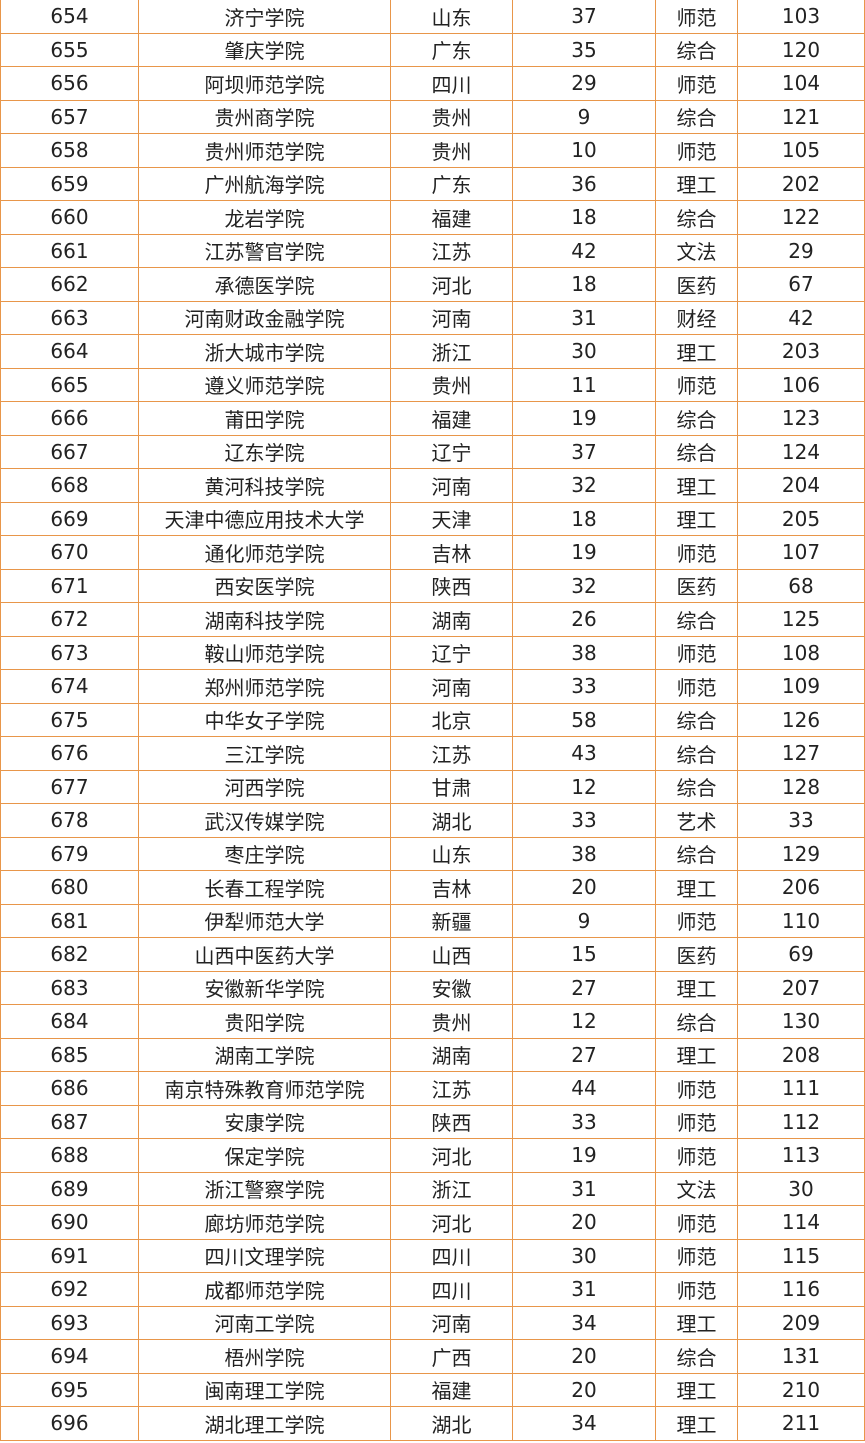  I want to click on table-row: 666 莆田学院 福建 19 综合 123, so click(432, 418).